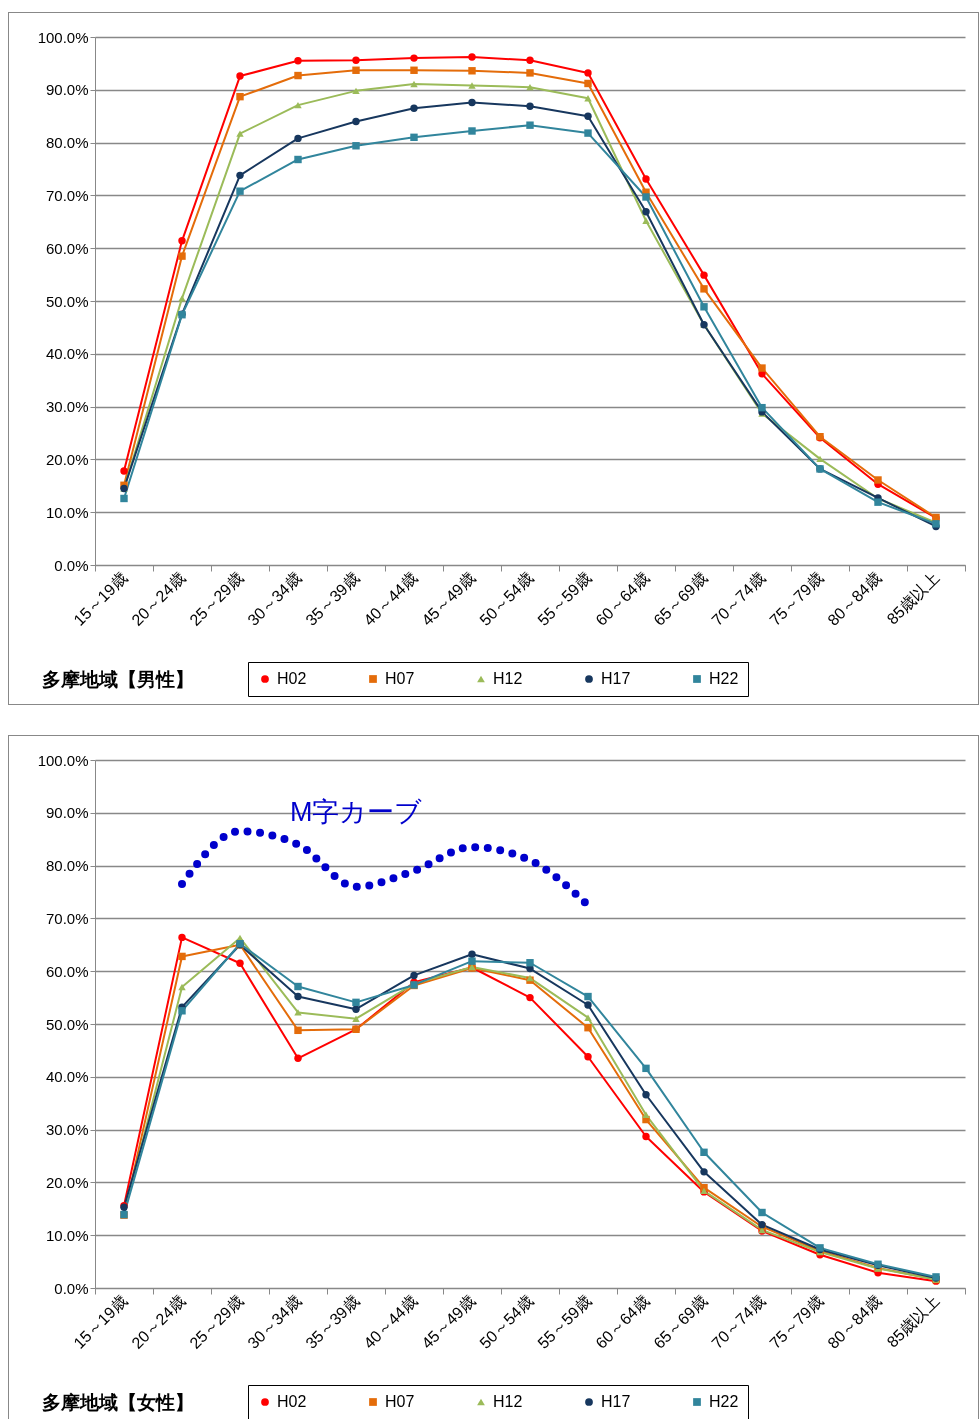  I want to click on annotation: M字カーブ, so click(356, 812).